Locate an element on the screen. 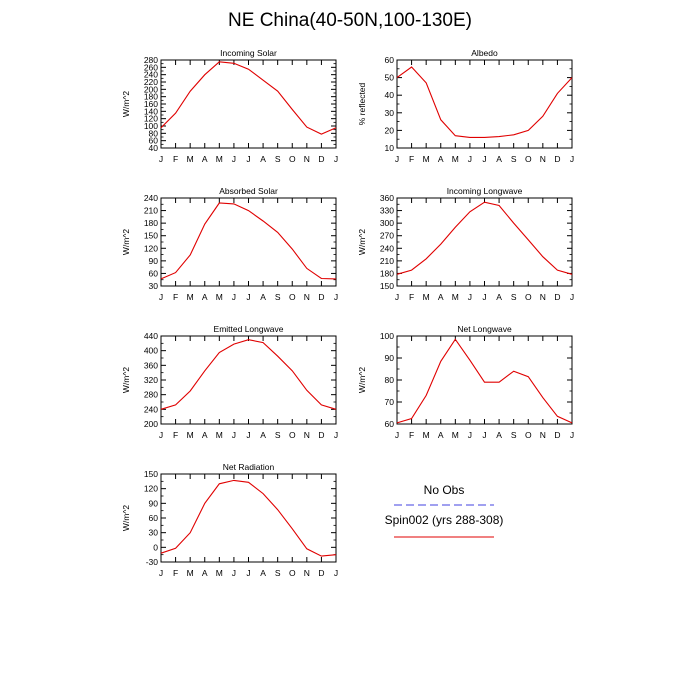 This screenshot has width=700, height=700. y-tick-label: 20 is located at coordinates (390, 130).